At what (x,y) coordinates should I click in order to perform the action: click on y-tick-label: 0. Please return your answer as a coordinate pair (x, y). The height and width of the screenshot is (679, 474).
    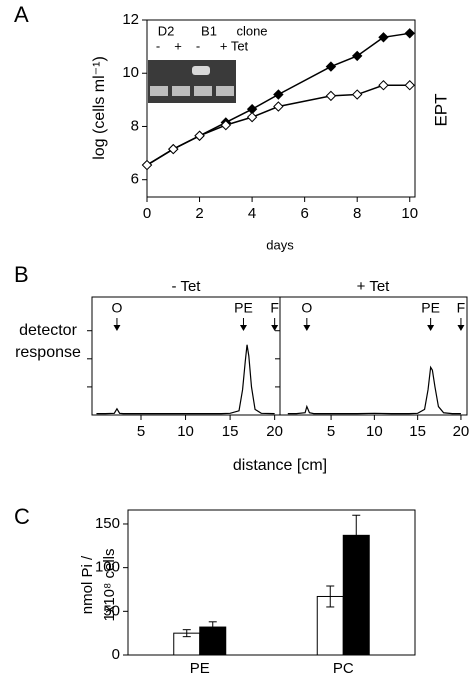
    Looking at the image, I should click on (116, 654).